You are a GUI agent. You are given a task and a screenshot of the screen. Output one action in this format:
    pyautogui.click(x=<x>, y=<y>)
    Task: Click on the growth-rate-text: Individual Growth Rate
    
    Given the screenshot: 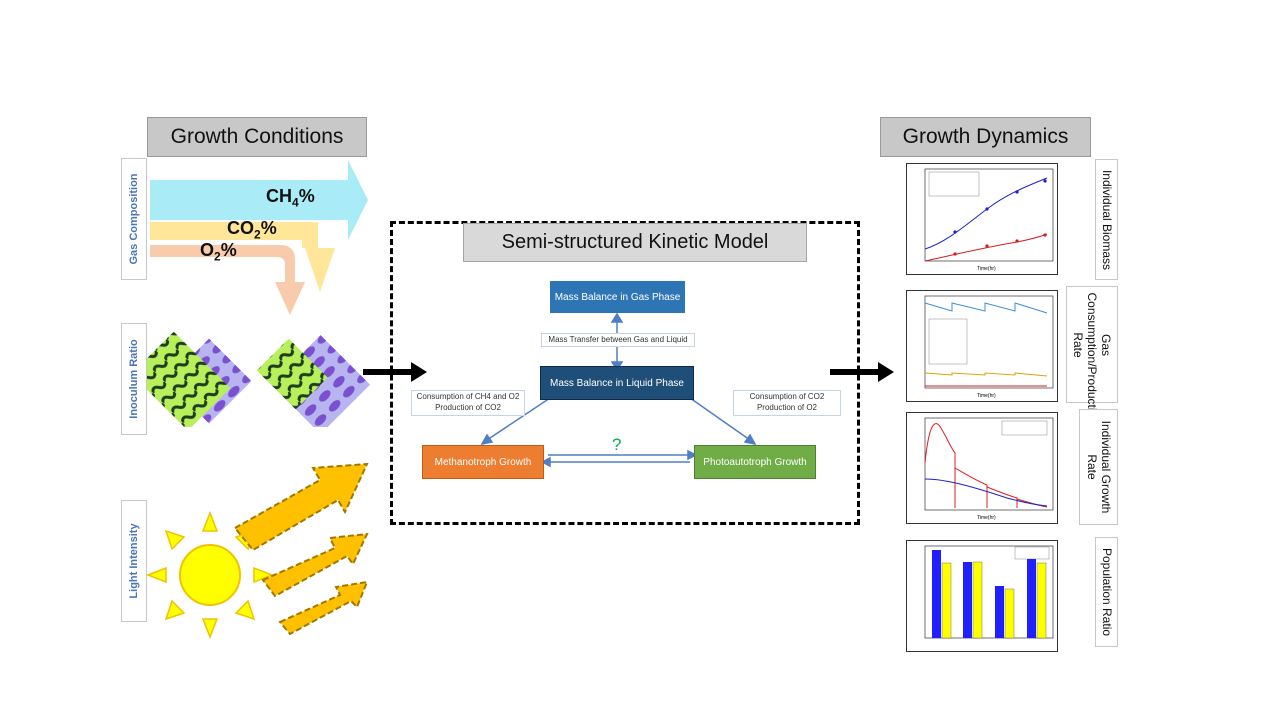 What is the action you would take?
    pyautogui.click(x=1098, y=467)
    